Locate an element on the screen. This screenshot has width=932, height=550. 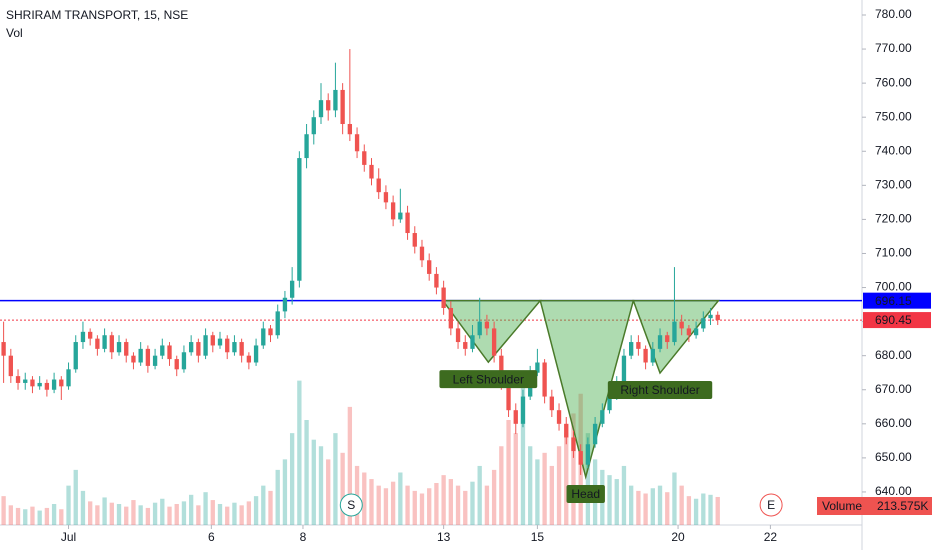
price-label: 696.15 is located at coordinates (893, 301).